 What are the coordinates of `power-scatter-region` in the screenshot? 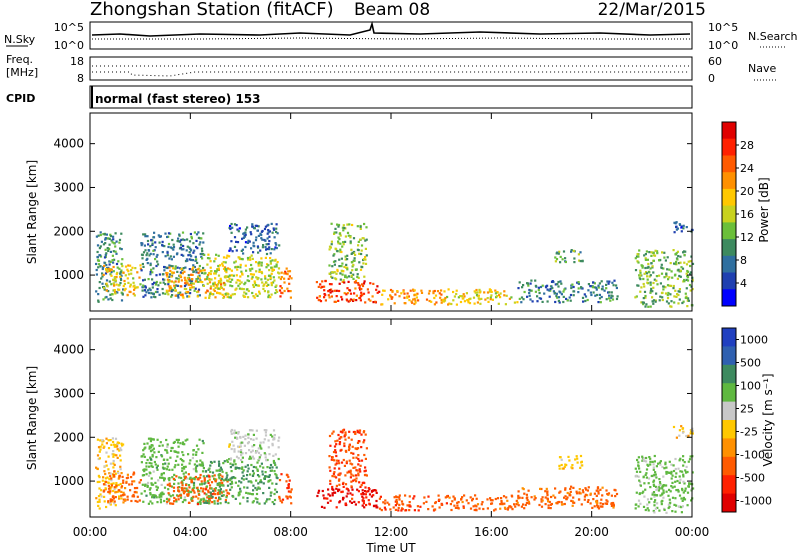 It's located at (254, 239).